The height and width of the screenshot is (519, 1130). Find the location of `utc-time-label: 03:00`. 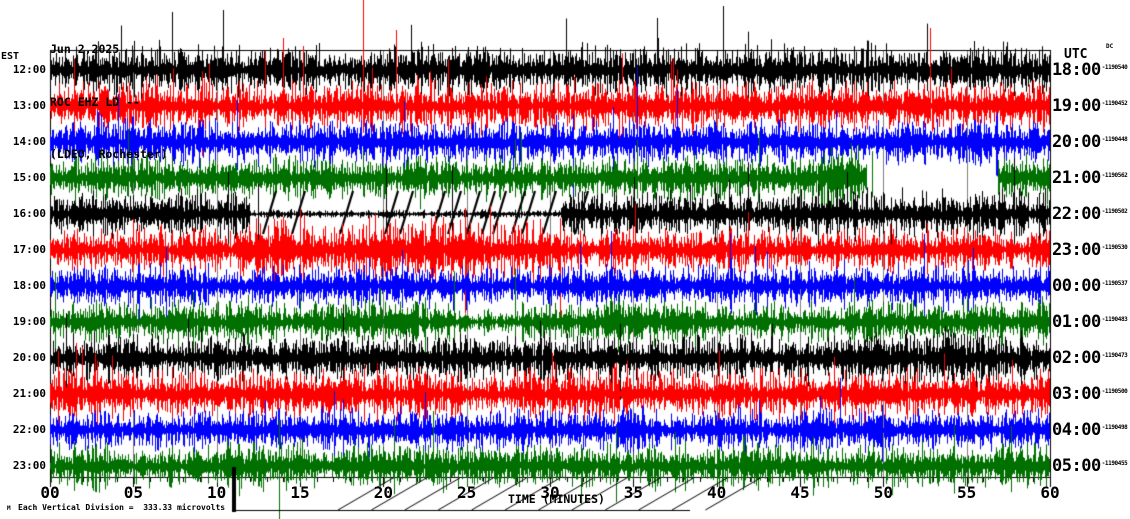

utc-time-label: 03:00 is located at coordinates (1076, 394).